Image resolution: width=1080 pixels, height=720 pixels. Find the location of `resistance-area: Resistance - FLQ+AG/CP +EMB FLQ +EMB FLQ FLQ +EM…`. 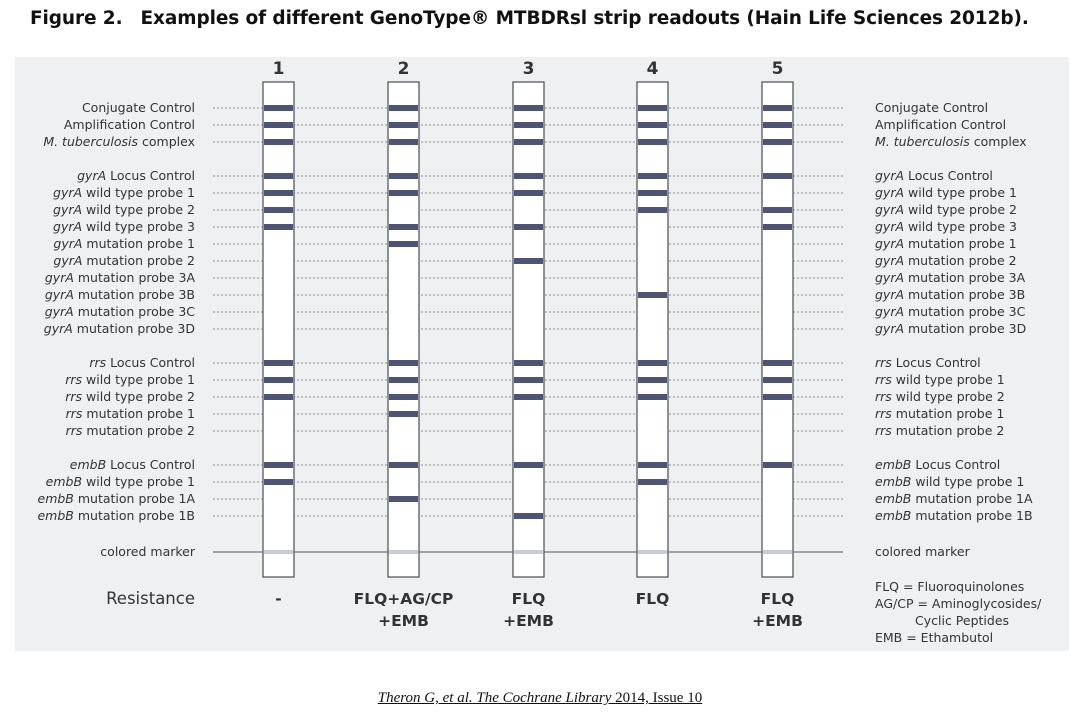

resistance-area: Resistance - FLQ+AG/CP +EMB FLQ +EMB FLQ FLQ +EM… is located at coordinates (574, 612).